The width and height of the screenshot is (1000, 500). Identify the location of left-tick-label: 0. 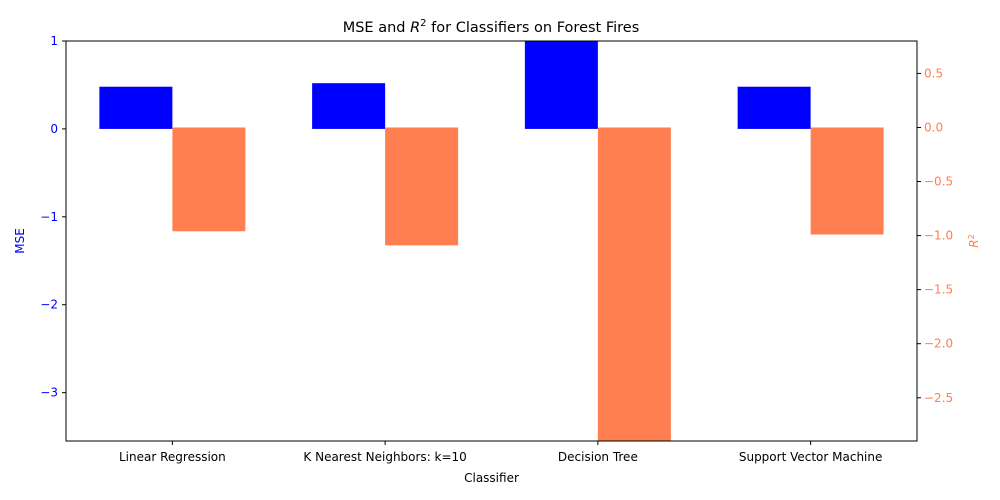
(54, 129).